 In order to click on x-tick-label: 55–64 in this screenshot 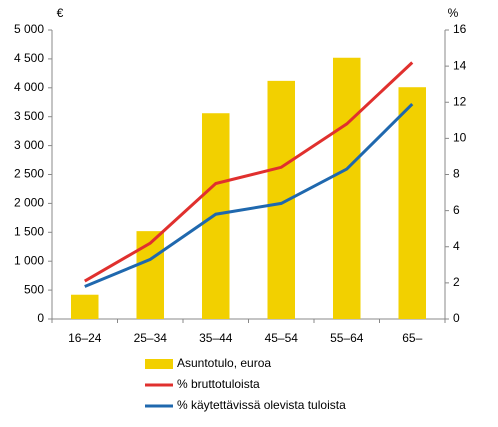, I will do `click(347, 338)`.